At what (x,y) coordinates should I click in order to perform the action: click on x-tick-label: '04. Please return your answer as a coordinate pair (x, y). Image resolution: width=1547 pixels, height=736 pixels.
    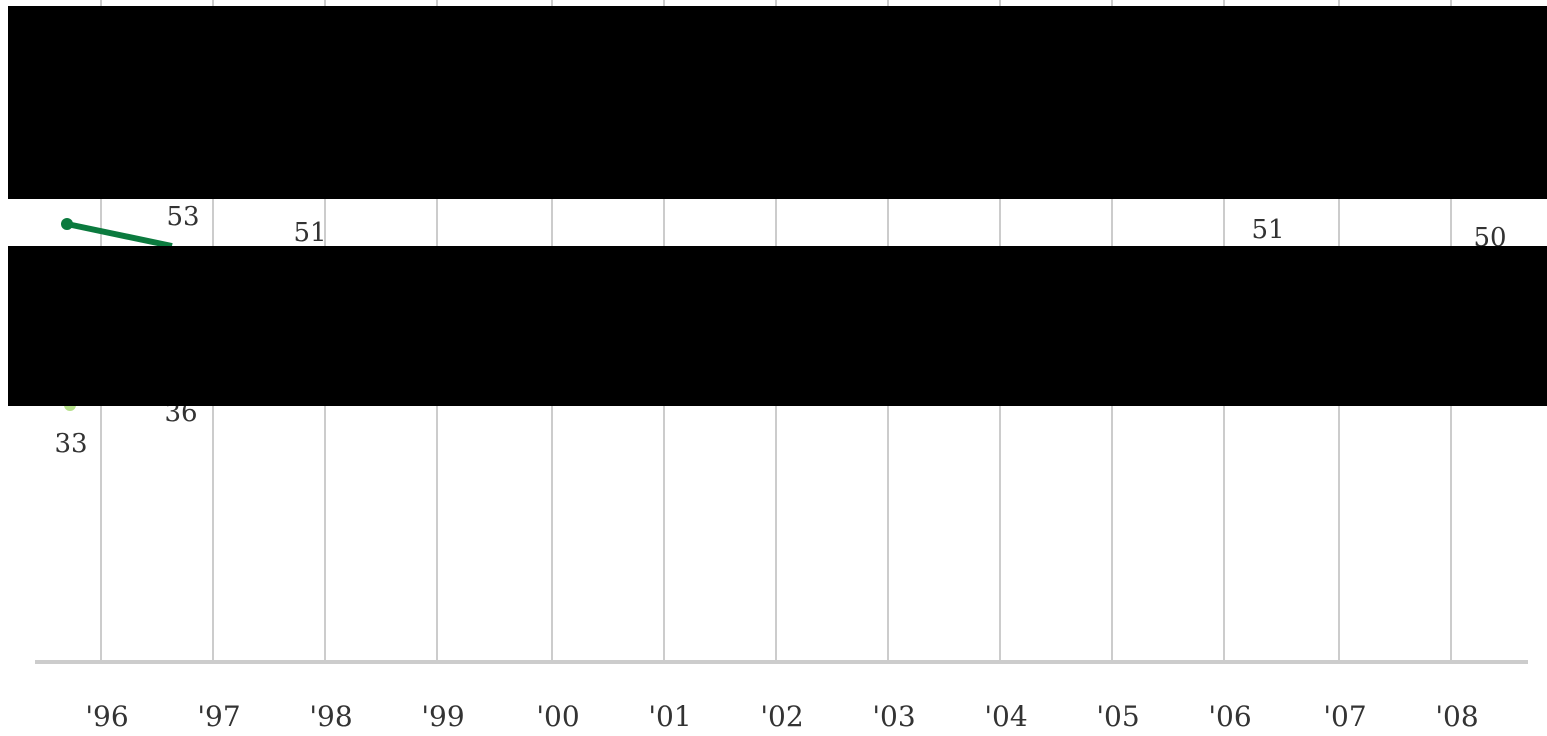
    Looking at the image, I should click on (1005, 716).